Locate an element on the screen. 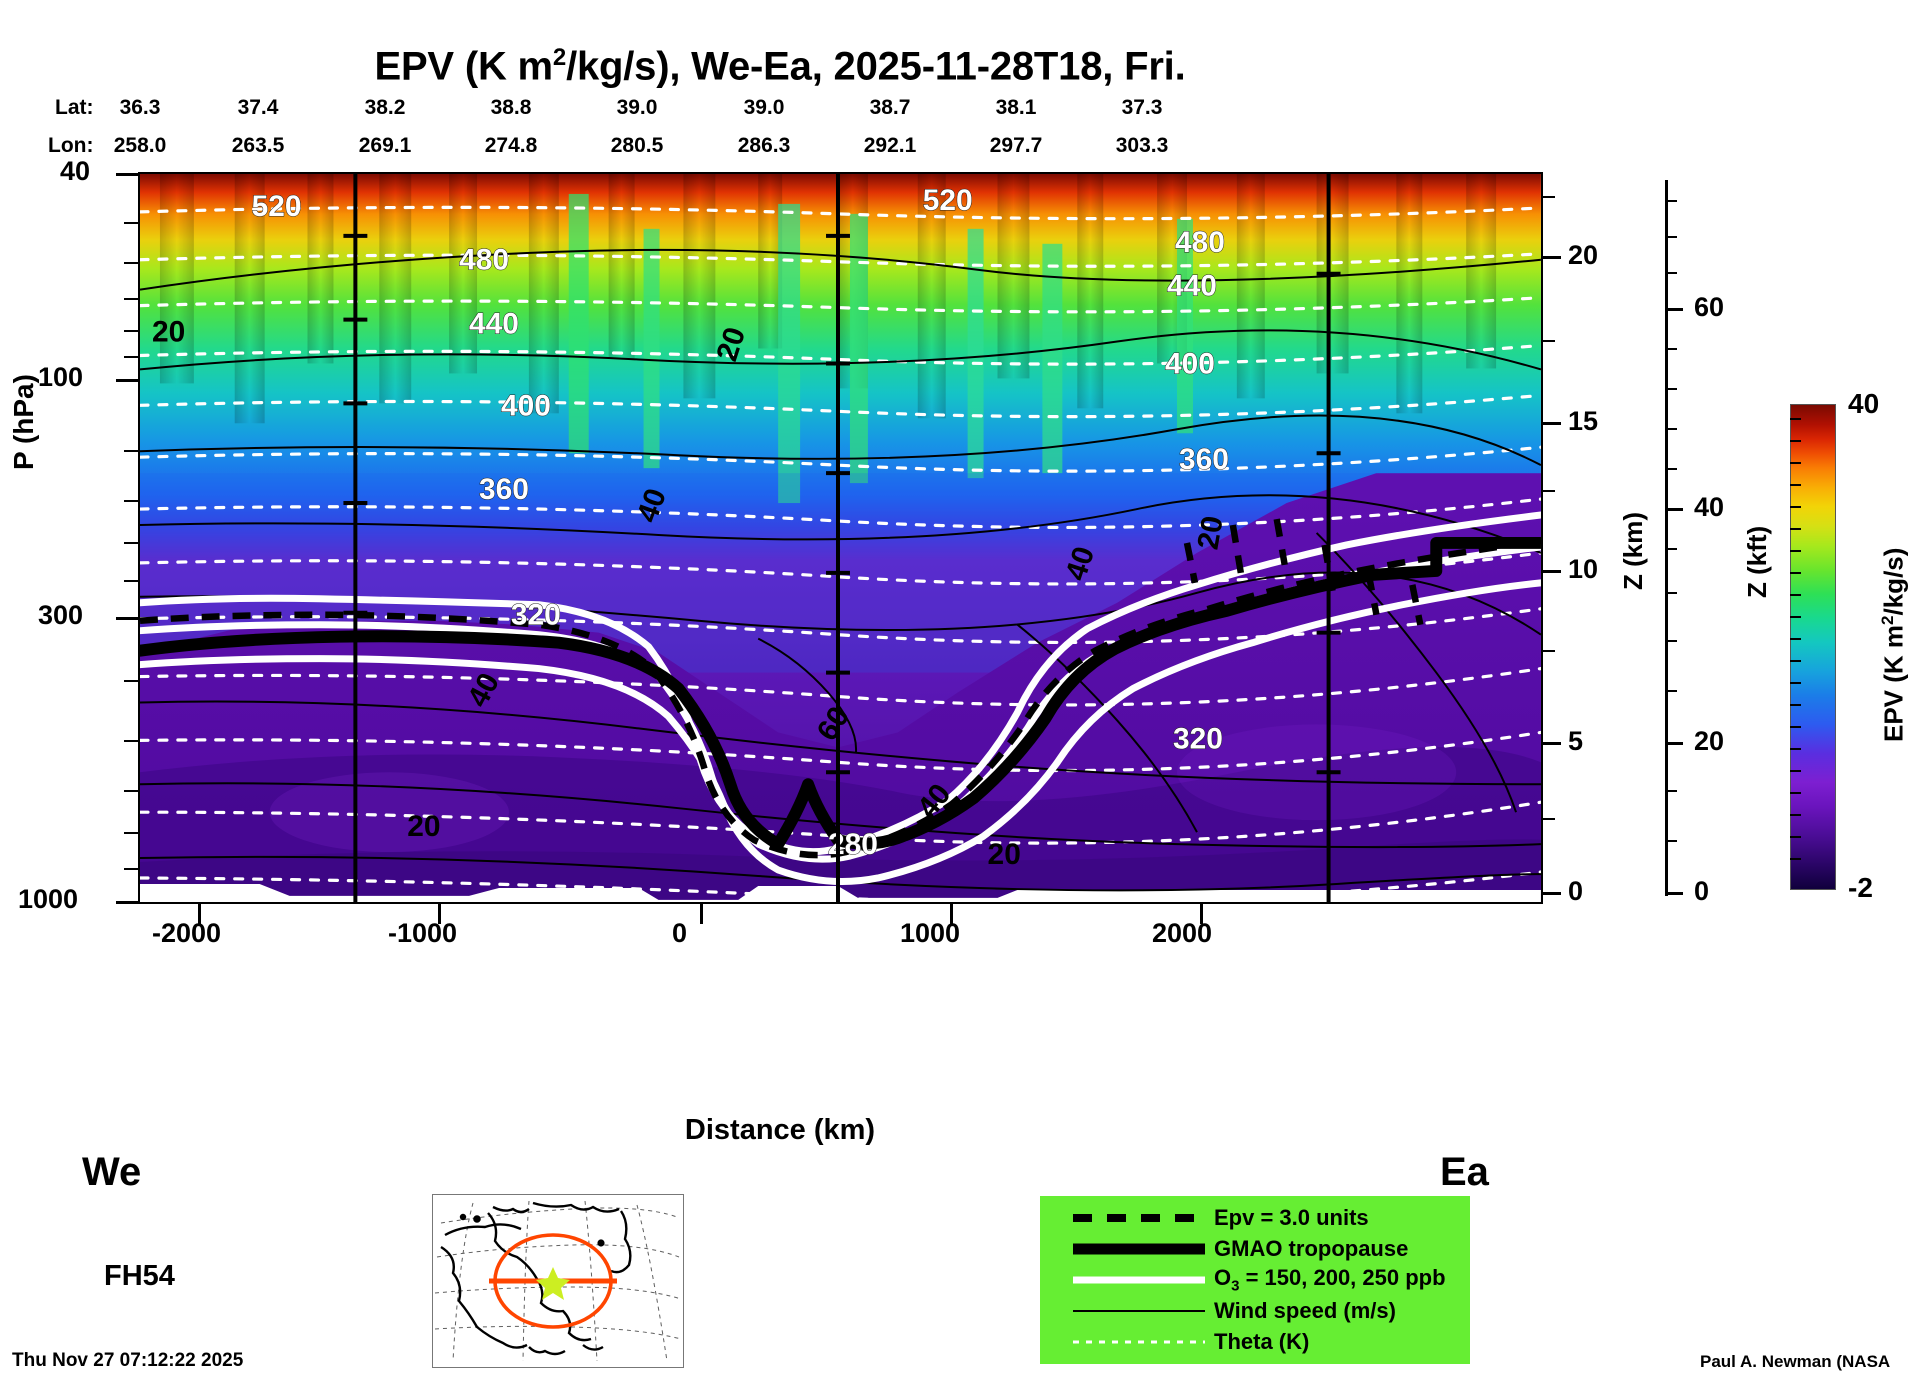 The image size is (1926, 1394). lon-value-6: 292.1 is located at coordinates (890, 145).